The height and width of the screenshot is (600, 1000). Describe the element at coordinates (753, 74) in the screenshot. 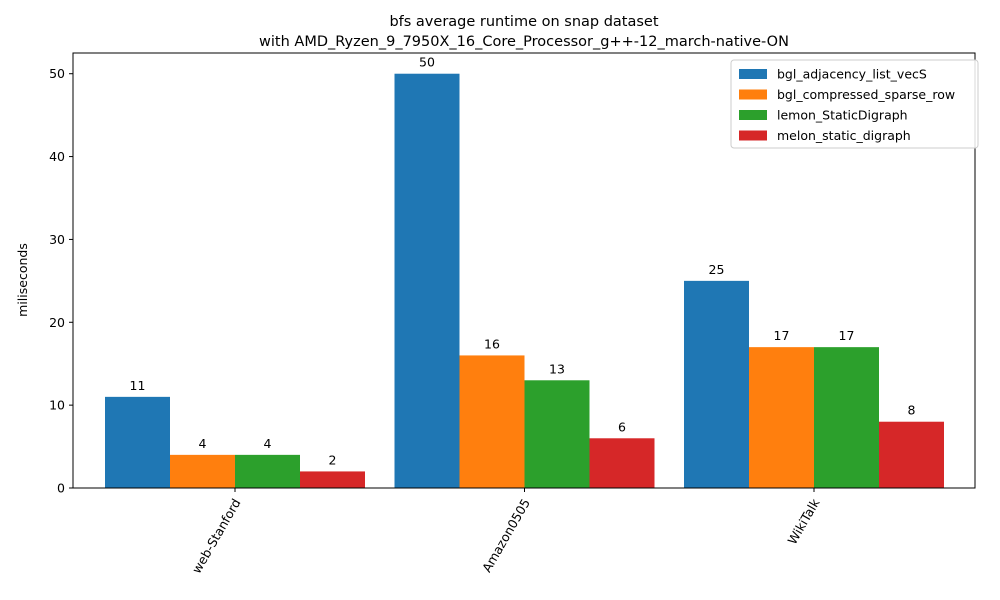

I see `legend-swatch-bgl_adjacency_list_vecS` at that location.